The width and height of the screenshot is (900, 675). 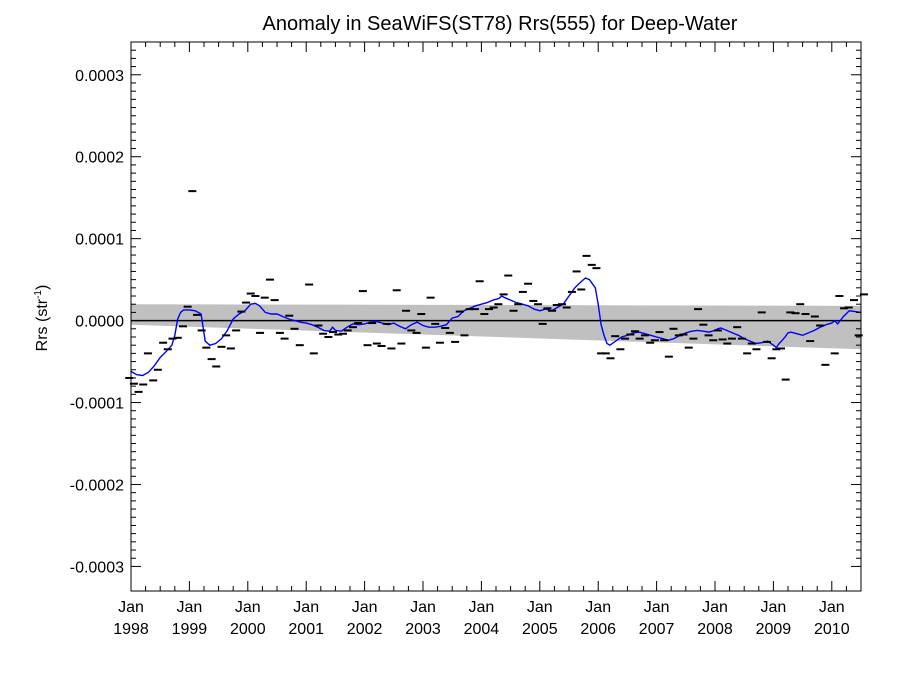 I want to click on y-tick-label-0: 0.0003, so click(x=99, y=76).